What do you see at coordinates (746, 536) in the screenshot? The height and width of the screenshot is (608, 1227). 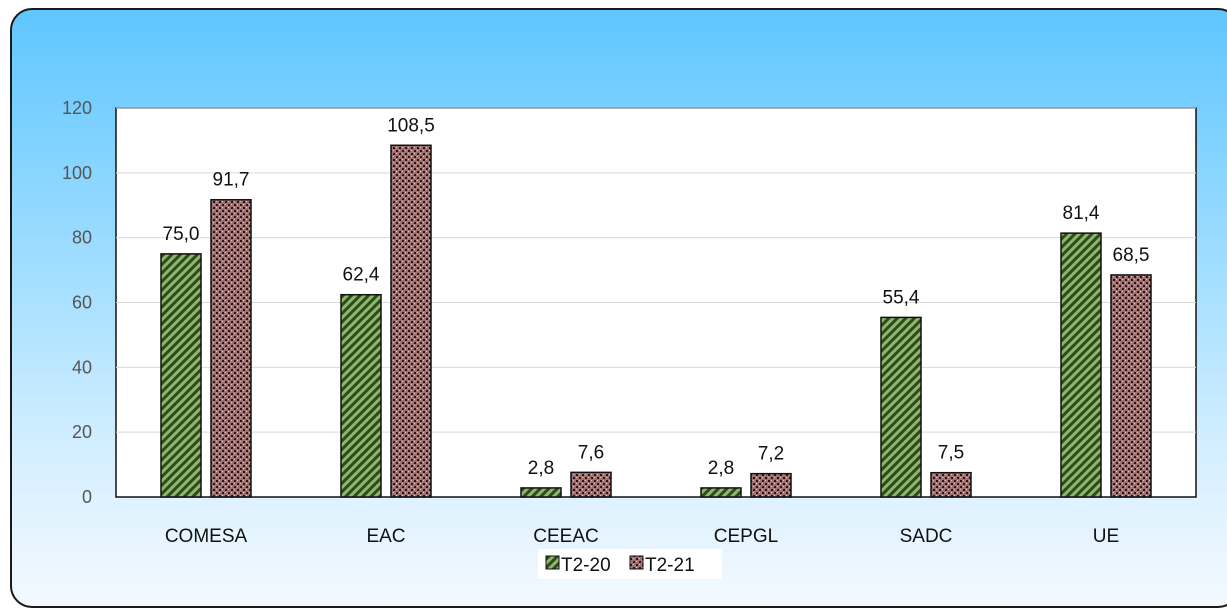 I see `x-category-label: CEPGL` at bounding box center [746, 536].